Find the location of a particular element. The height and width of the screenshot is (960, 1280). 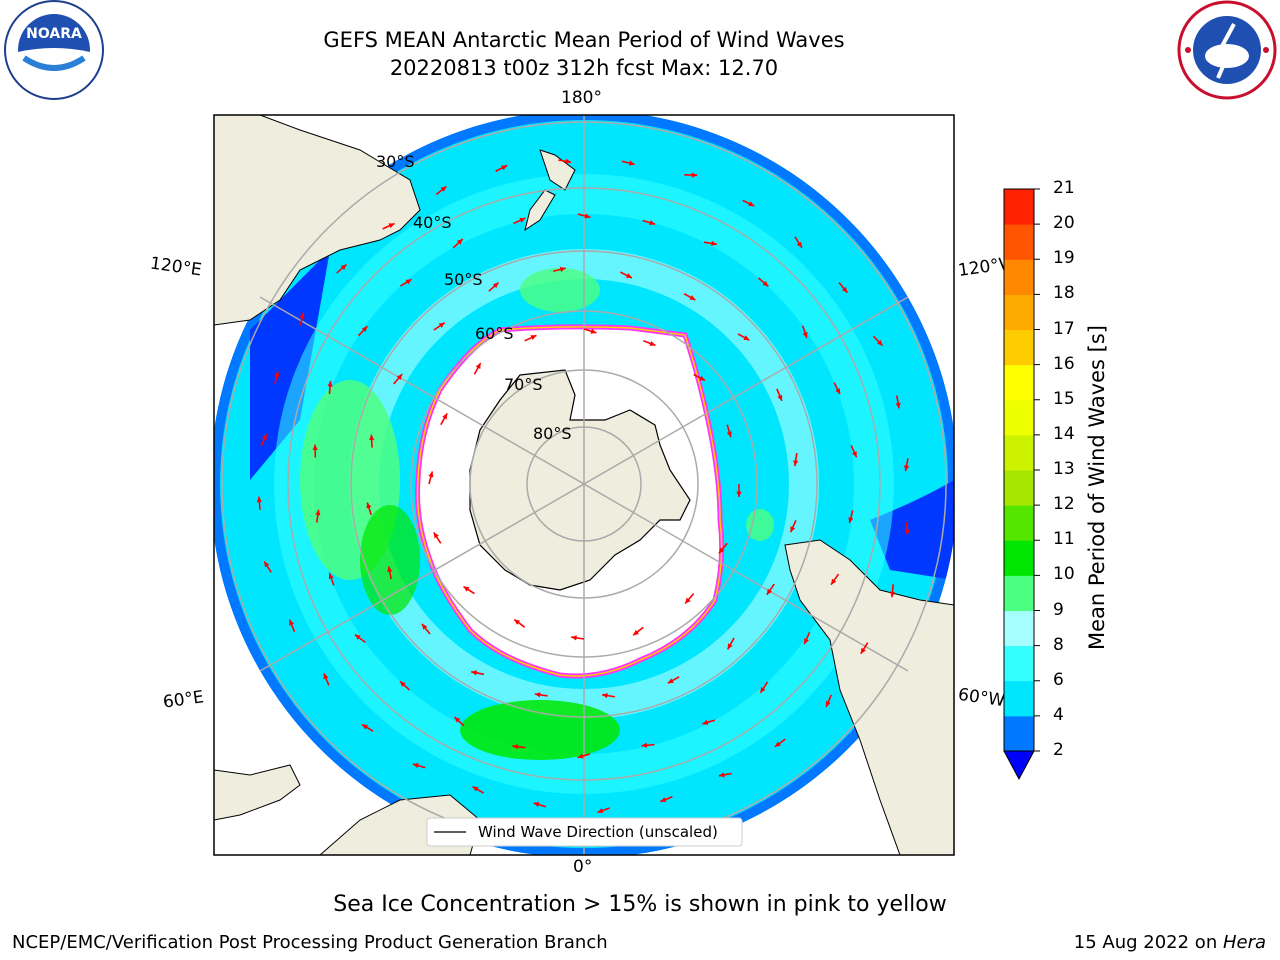

land-antarctica is located at coordinates (580, 480).